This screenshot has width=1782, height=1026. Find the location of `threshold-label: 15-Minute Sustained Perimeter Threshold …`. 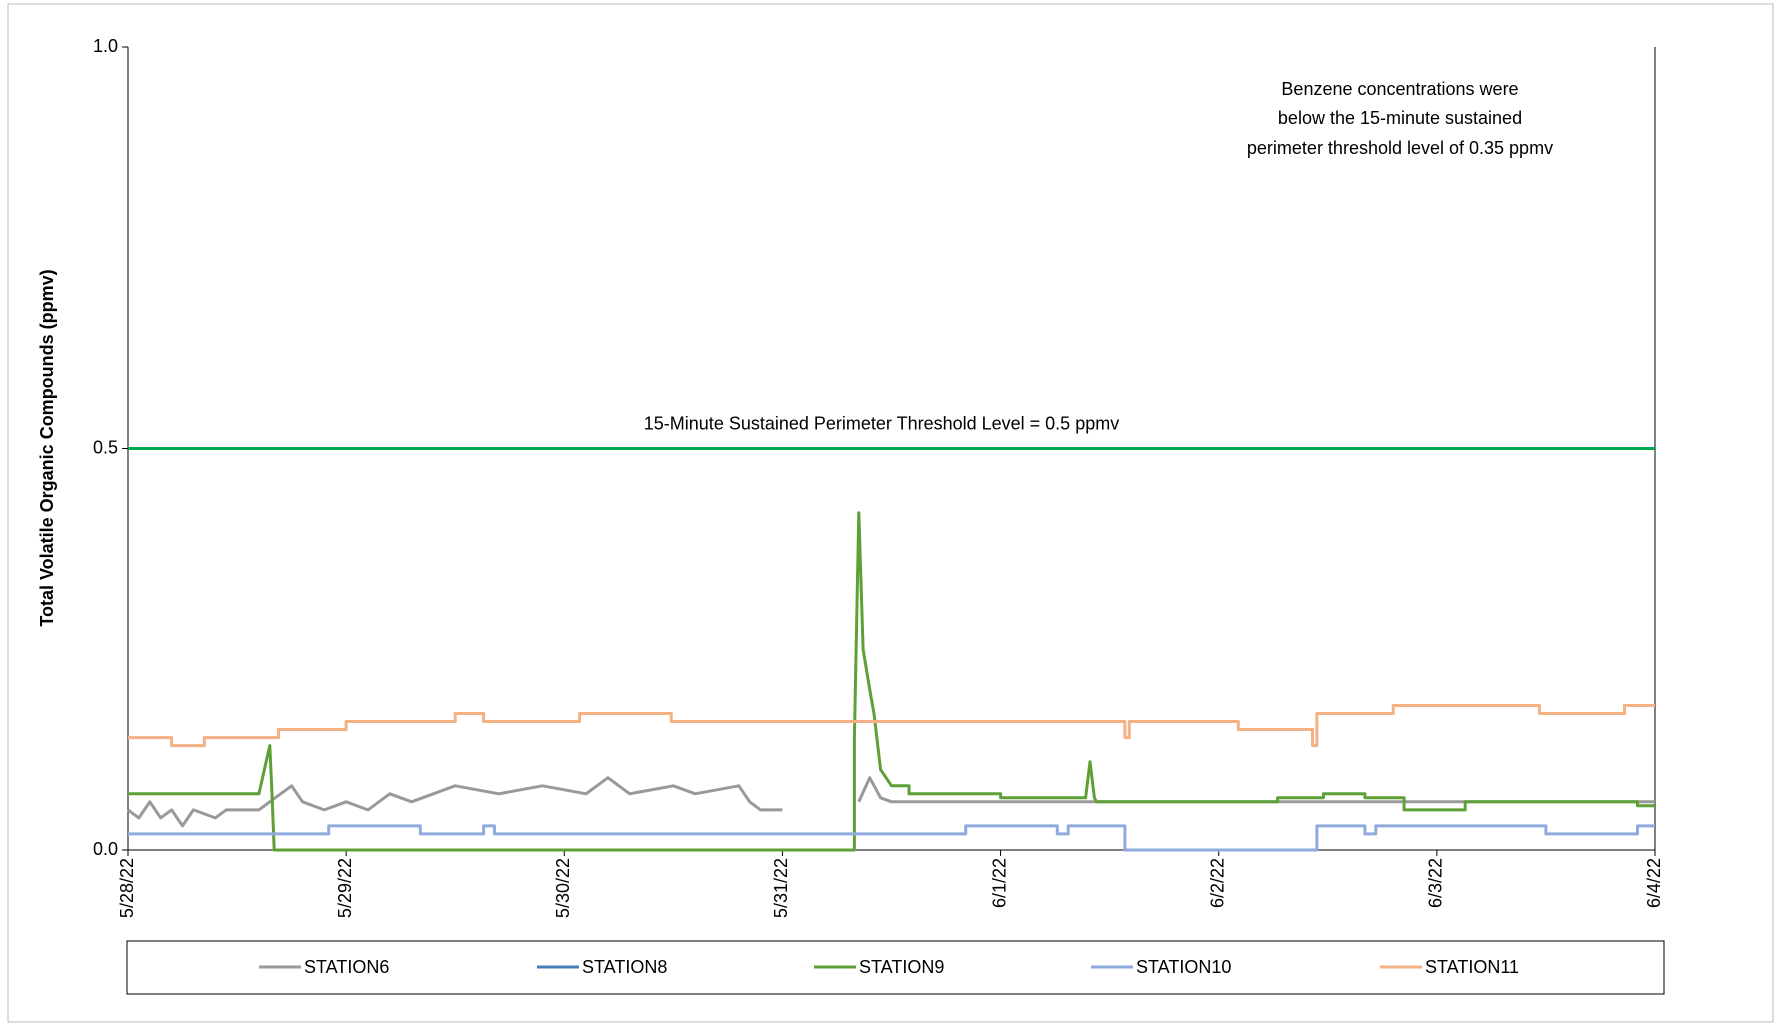

threshold-label: 15-Minute Sustained Perimeter Threshold … is located at coordinates (881, 423).